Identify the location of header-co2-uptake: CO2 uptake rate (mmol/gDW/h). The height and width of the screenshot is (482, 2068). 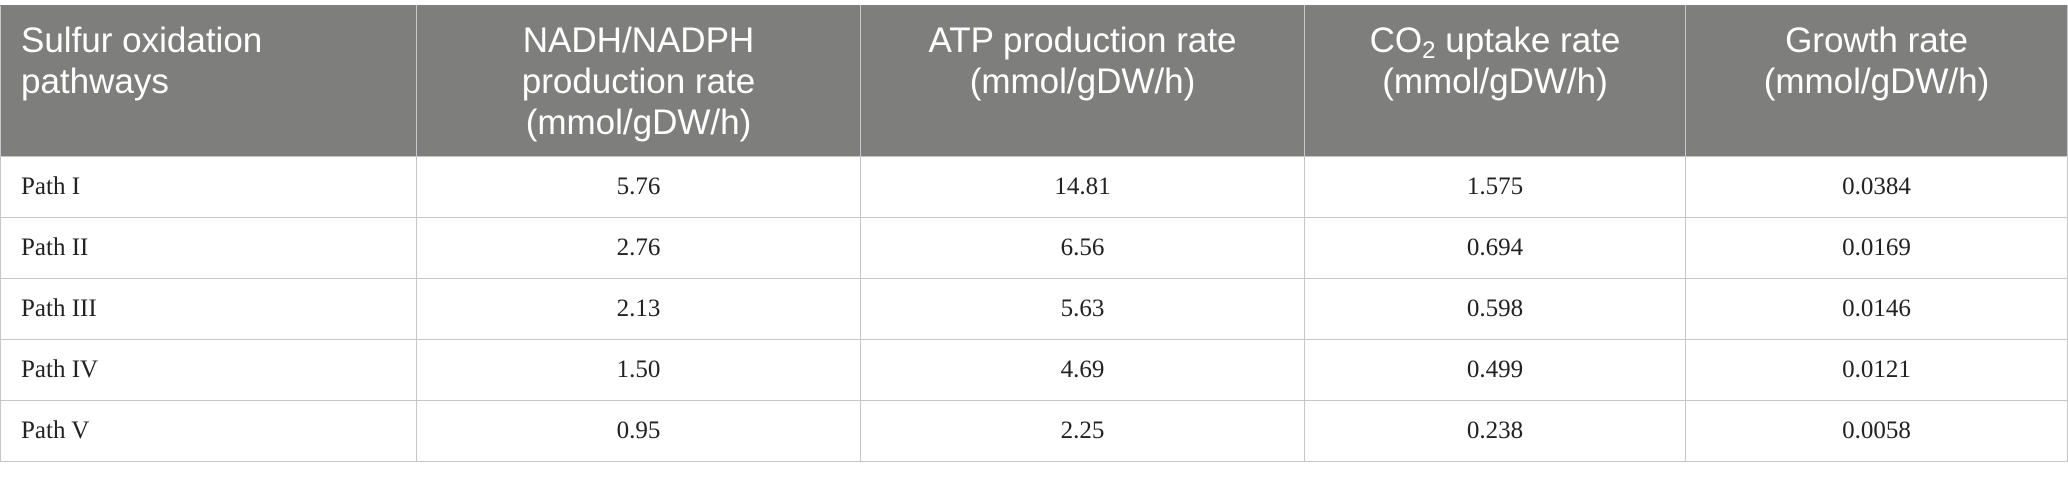
(1495, 81).